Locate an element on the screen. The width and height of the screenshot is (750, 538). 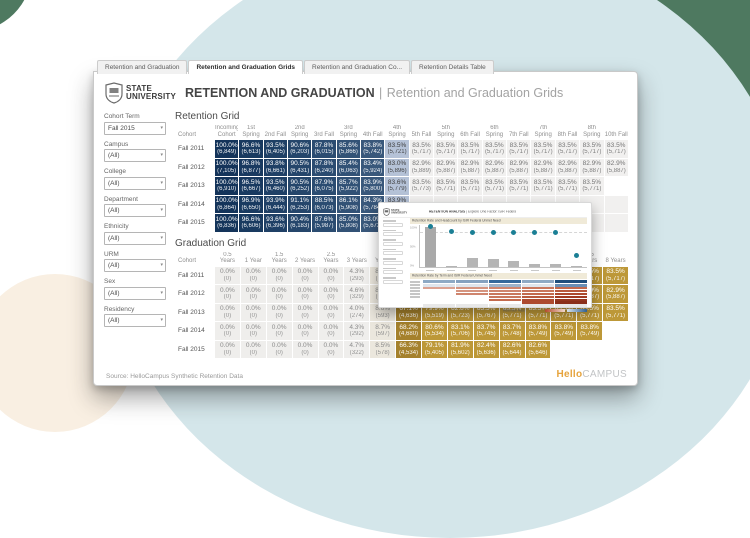
data-cell: 82.6% (5,646) is located at coordinates (538, 349).